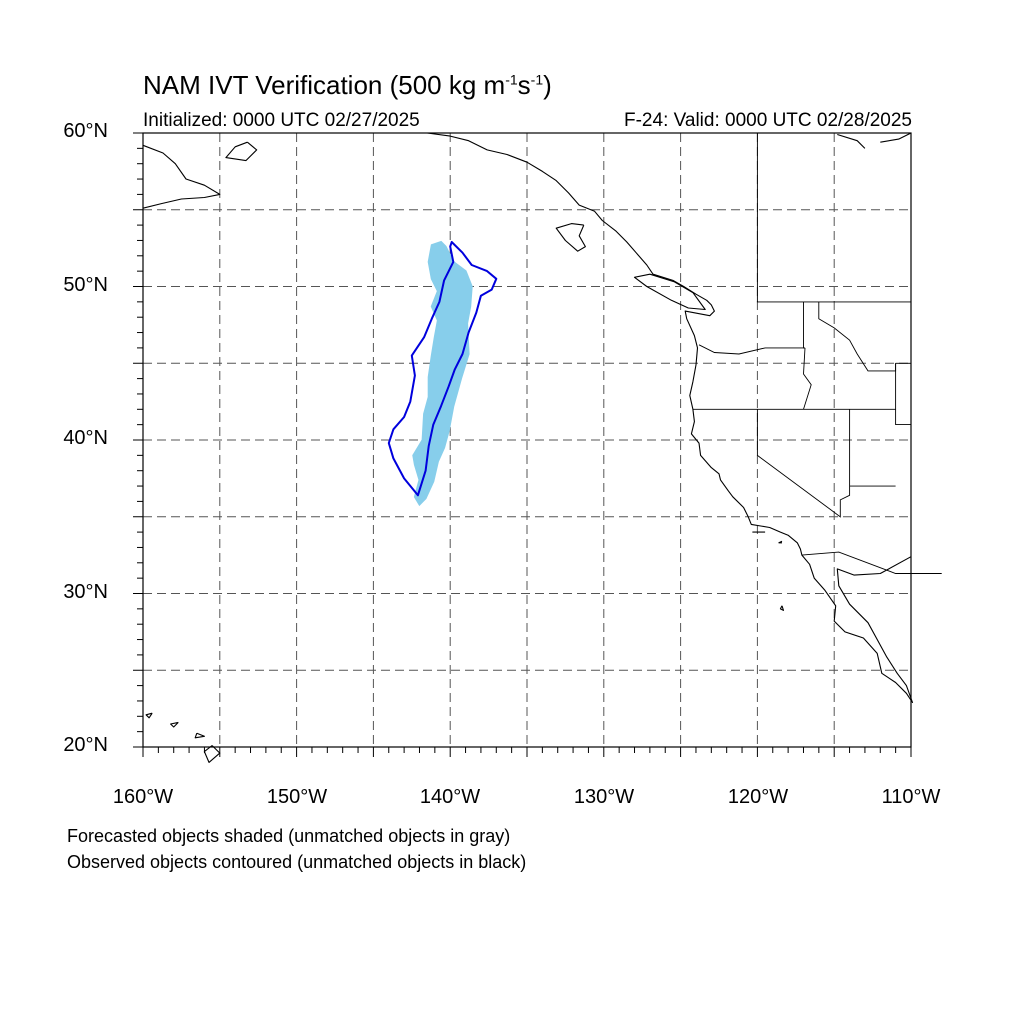 The image size is (1024, 1024). Describe the element at coordinates (297, 797) in the screenshot. I see `lon-label-150w: 150°W` at that location.